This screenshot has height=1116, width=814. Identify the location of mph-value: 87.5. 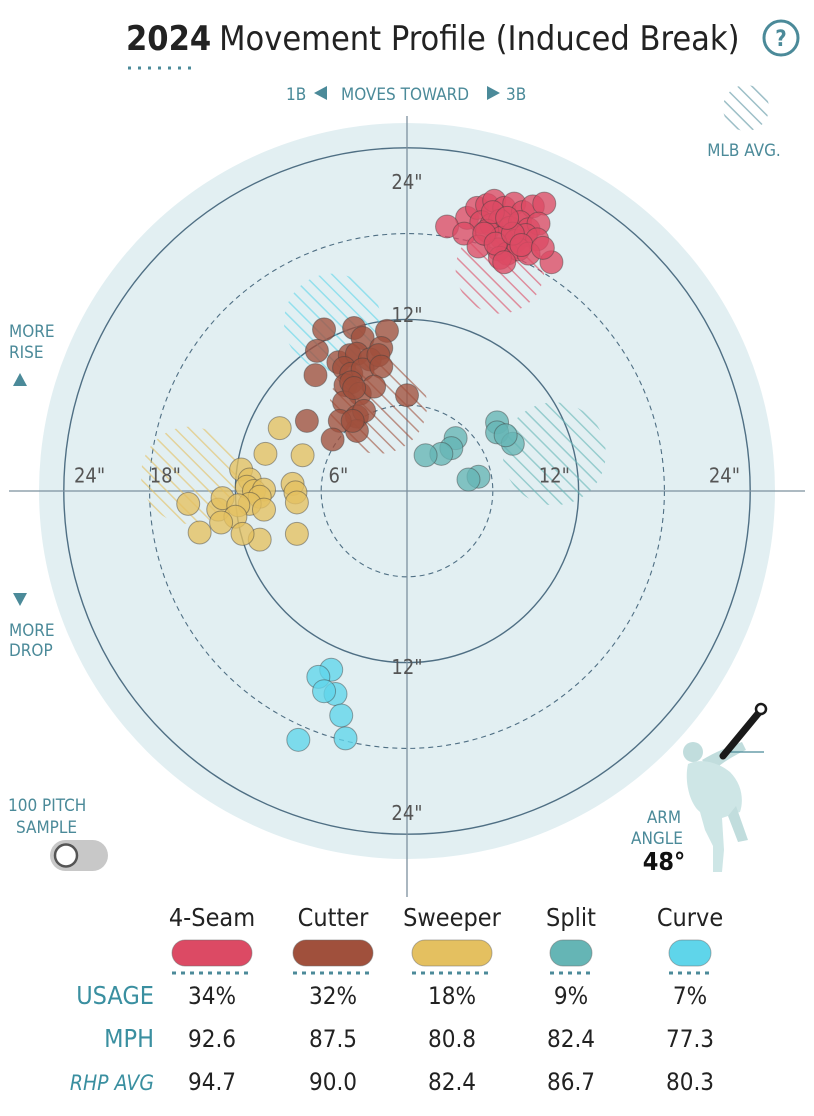
(333, 1039).